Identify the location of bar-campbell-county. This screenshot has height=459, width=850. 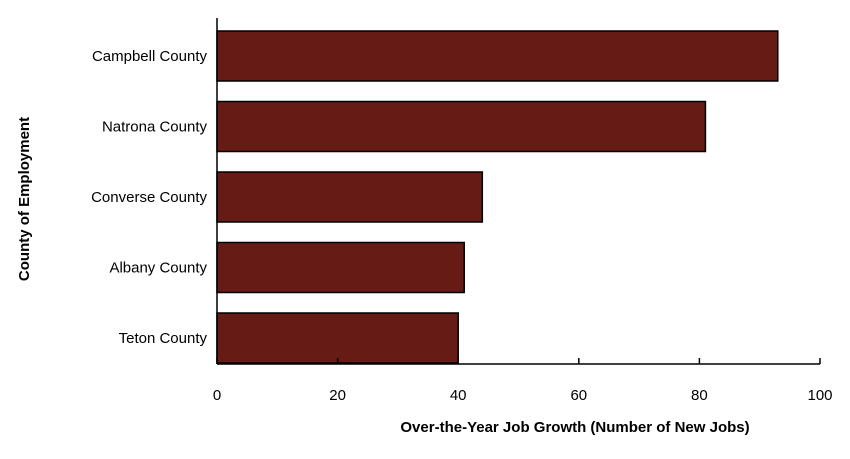
(497, 56).